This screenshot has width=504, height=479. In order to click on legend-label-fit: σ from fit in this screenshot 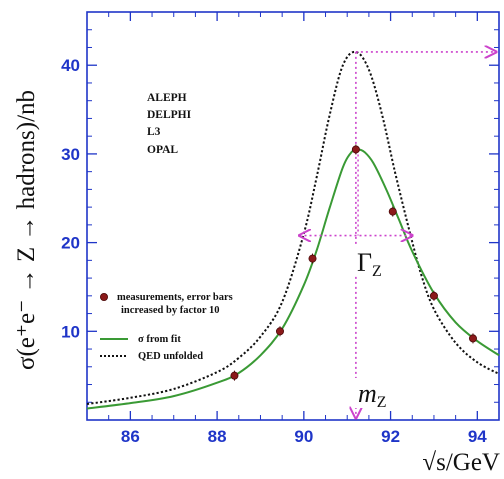, I will do `click(159, 339)`.